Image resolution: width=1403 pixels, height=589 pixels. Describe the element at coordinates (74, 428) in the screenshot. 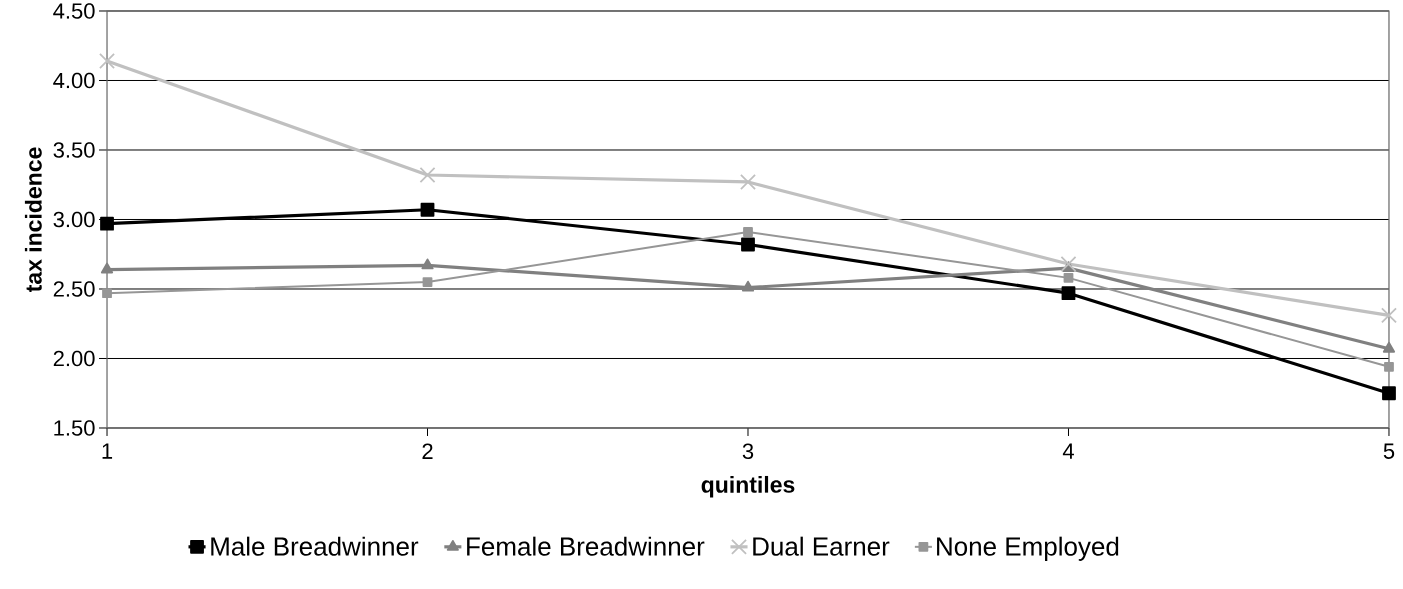

I see `y-tick-label: 1.50` at that location.